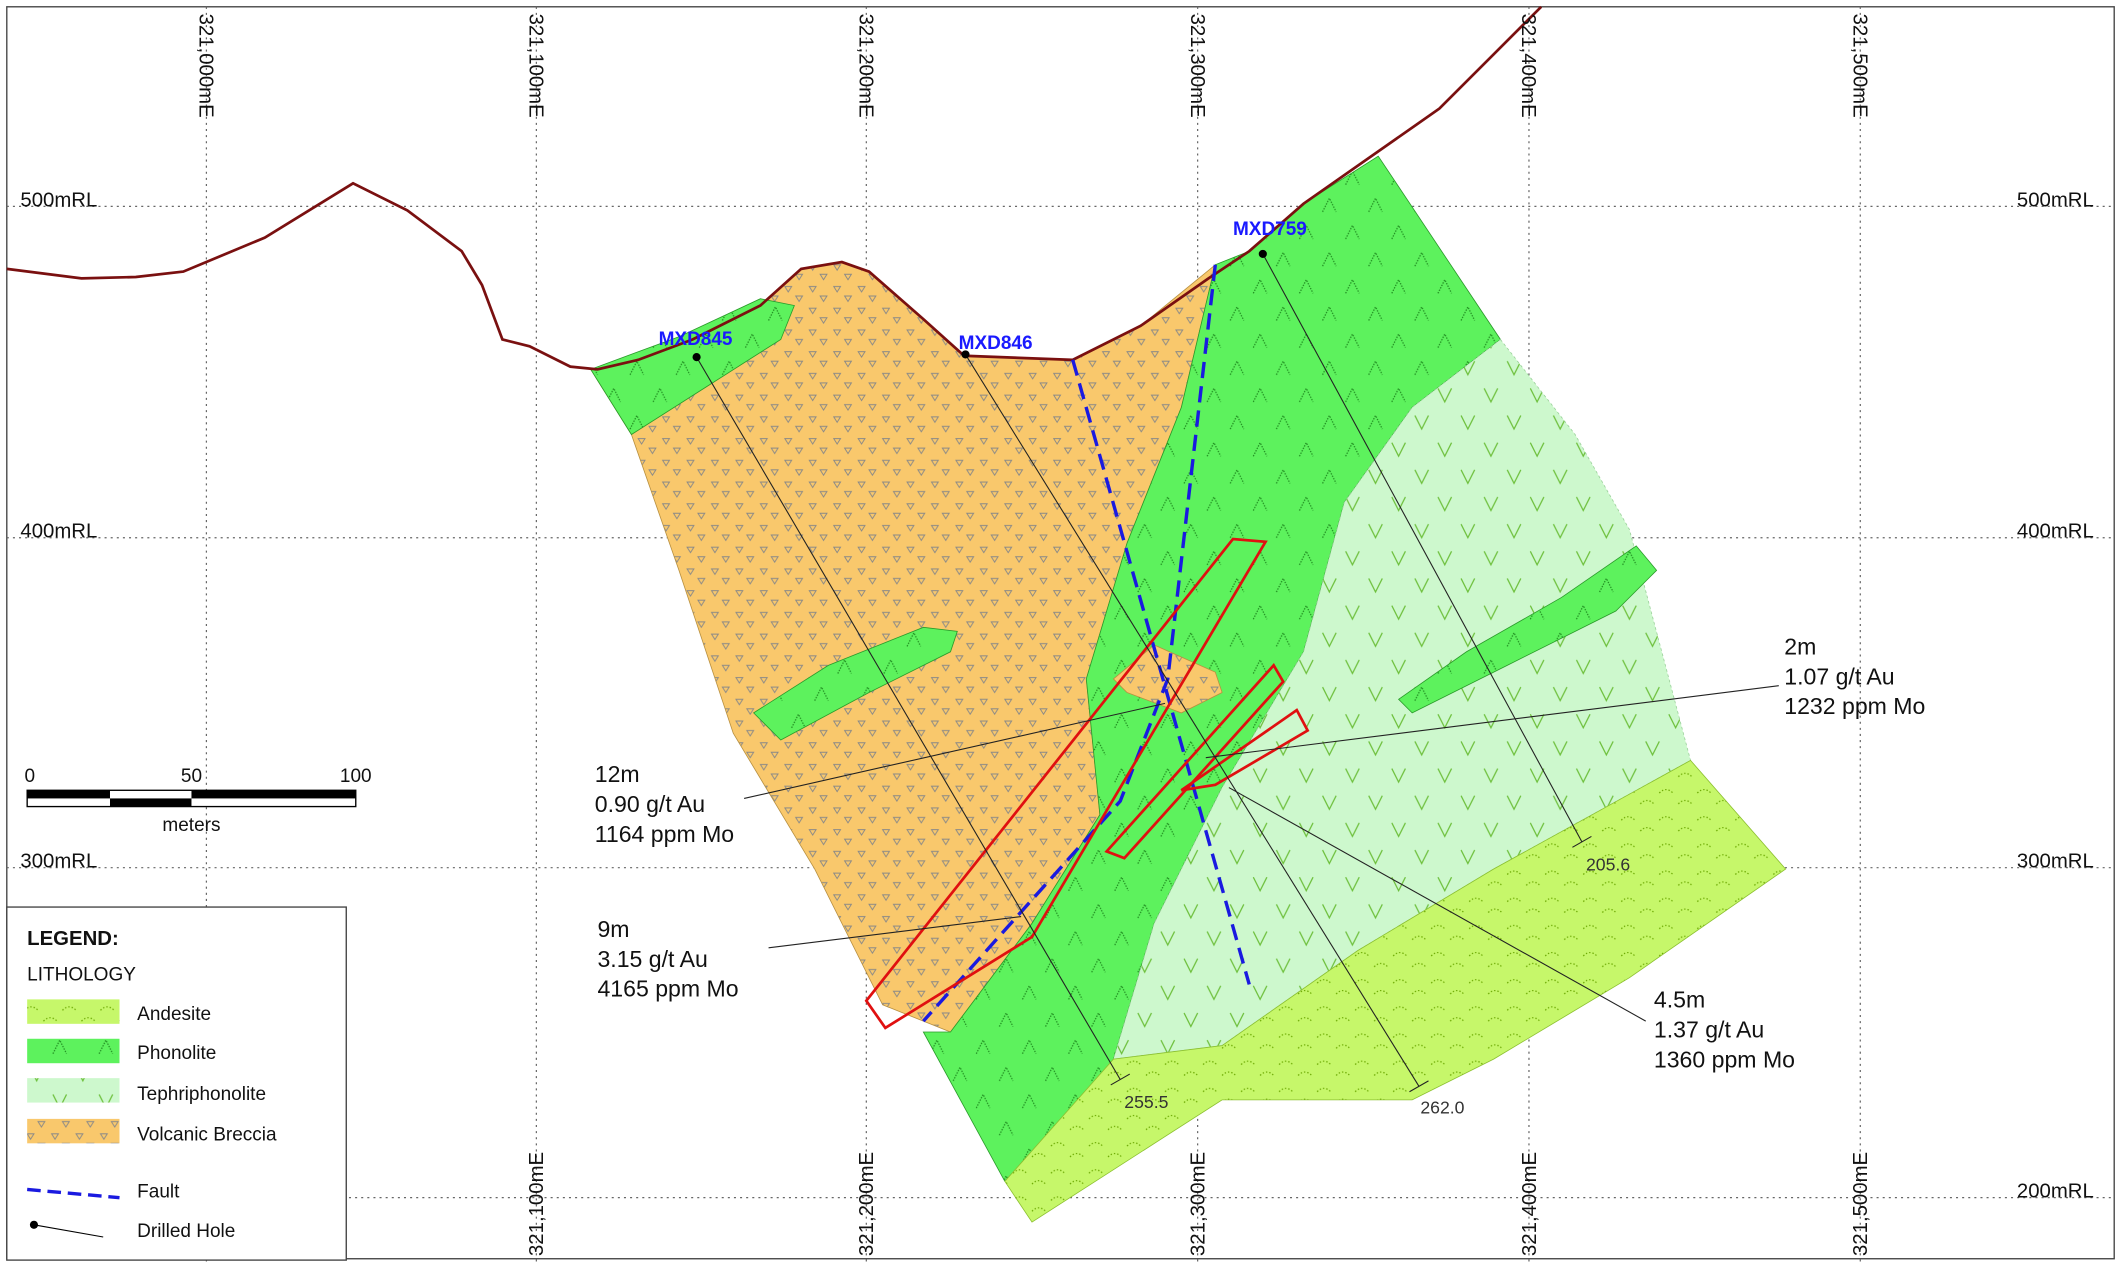 This screenshot has width=2121, height=1262. What do you see at coordinates (613, 929) in the screenshot?
I see `intercept-text: 9m` at bounding box center [613, 929].